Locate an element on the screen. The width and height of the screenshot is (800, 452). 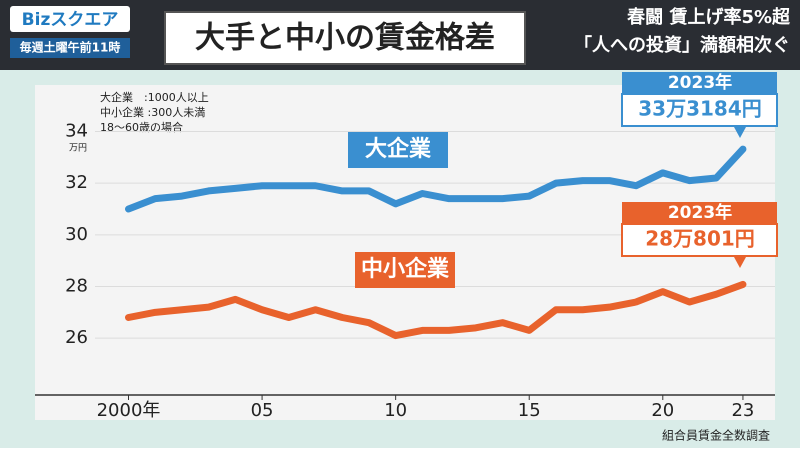
headline: 春闘 賃上げ率5%超 is located at coordinates (709, 17).